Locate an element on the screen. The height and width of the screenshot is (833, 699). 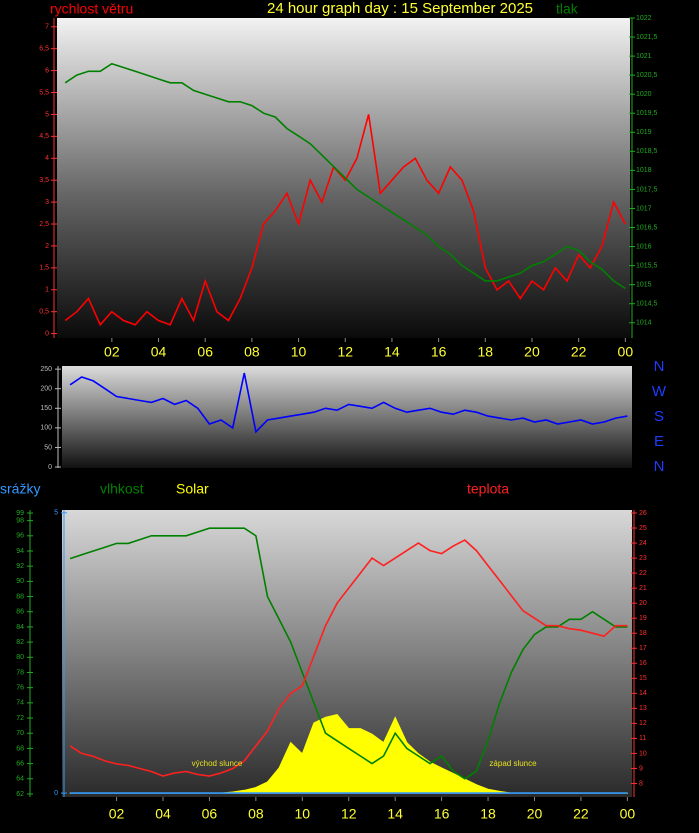
tick-label: 26 is located at coordinates (643, 513).